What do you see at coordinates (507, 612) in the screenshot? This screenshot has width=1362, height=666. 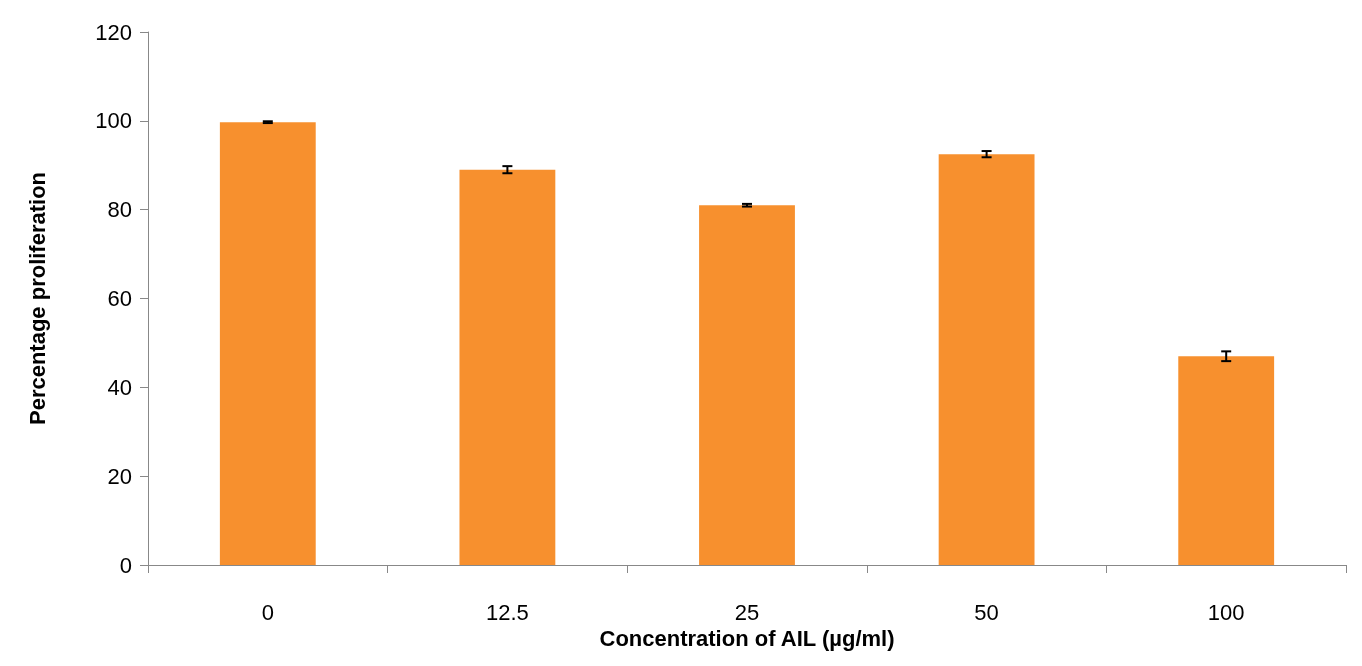 I see `x-tick-label: 12.5` at bounding box center [507, 612].